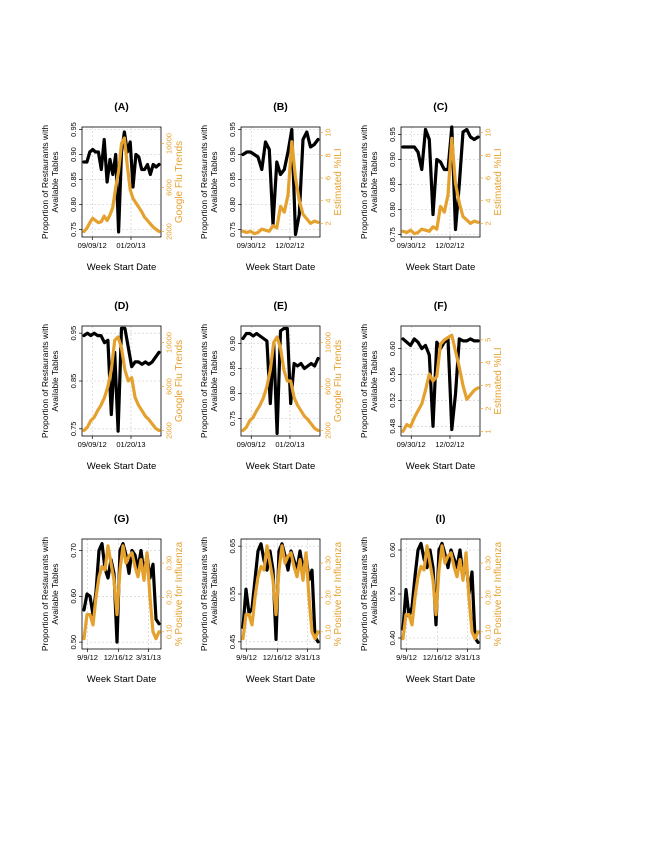 The image size is (650, 841). Describe the element at coordinates (307, 657) in the screenshot. I see `x-tick-label: 3/31/13` at that location.